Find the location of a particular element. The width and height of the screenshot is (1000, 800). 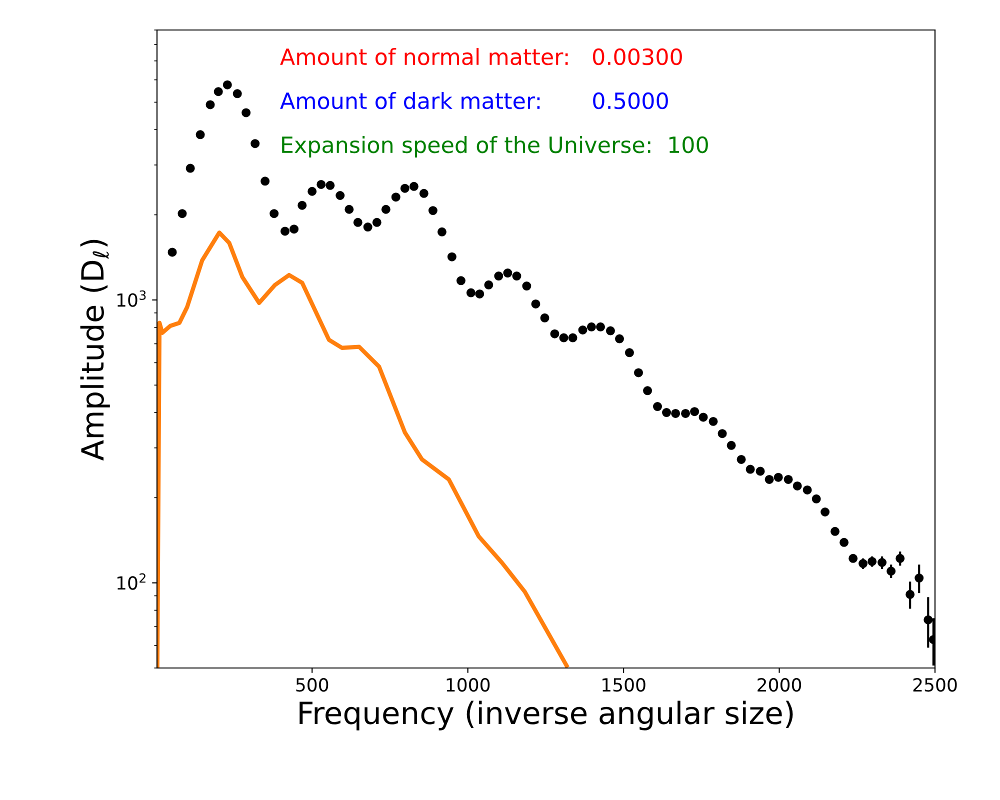

annotation: Expansion speed of the Universe: 100 is located at coordinates (495, 147).